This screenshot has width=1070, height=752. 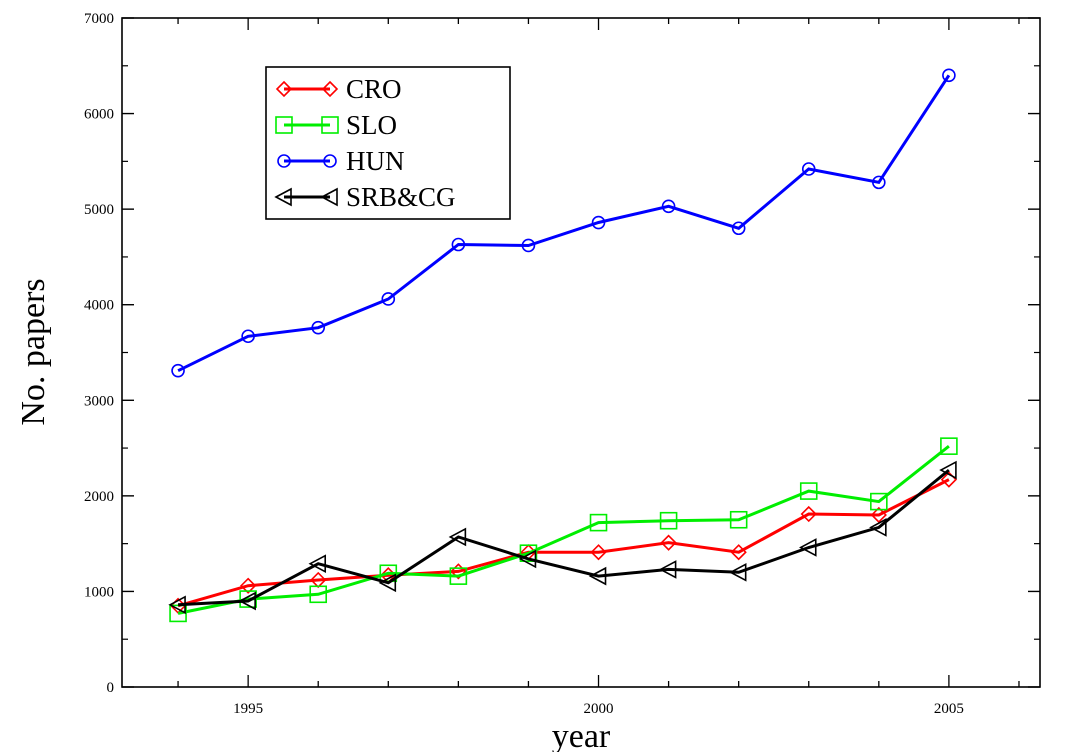 I want to click on series-line-srb-cg, so click(x=564, y=537).